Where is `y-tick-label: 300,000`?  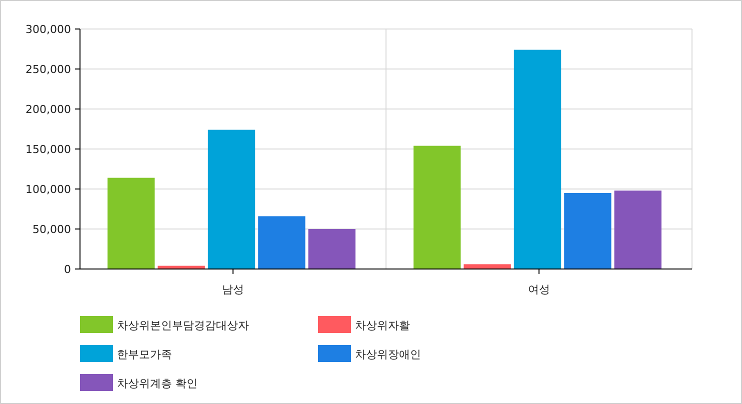
y-tick-label: 300,000 is located at coordinates (48, 29).